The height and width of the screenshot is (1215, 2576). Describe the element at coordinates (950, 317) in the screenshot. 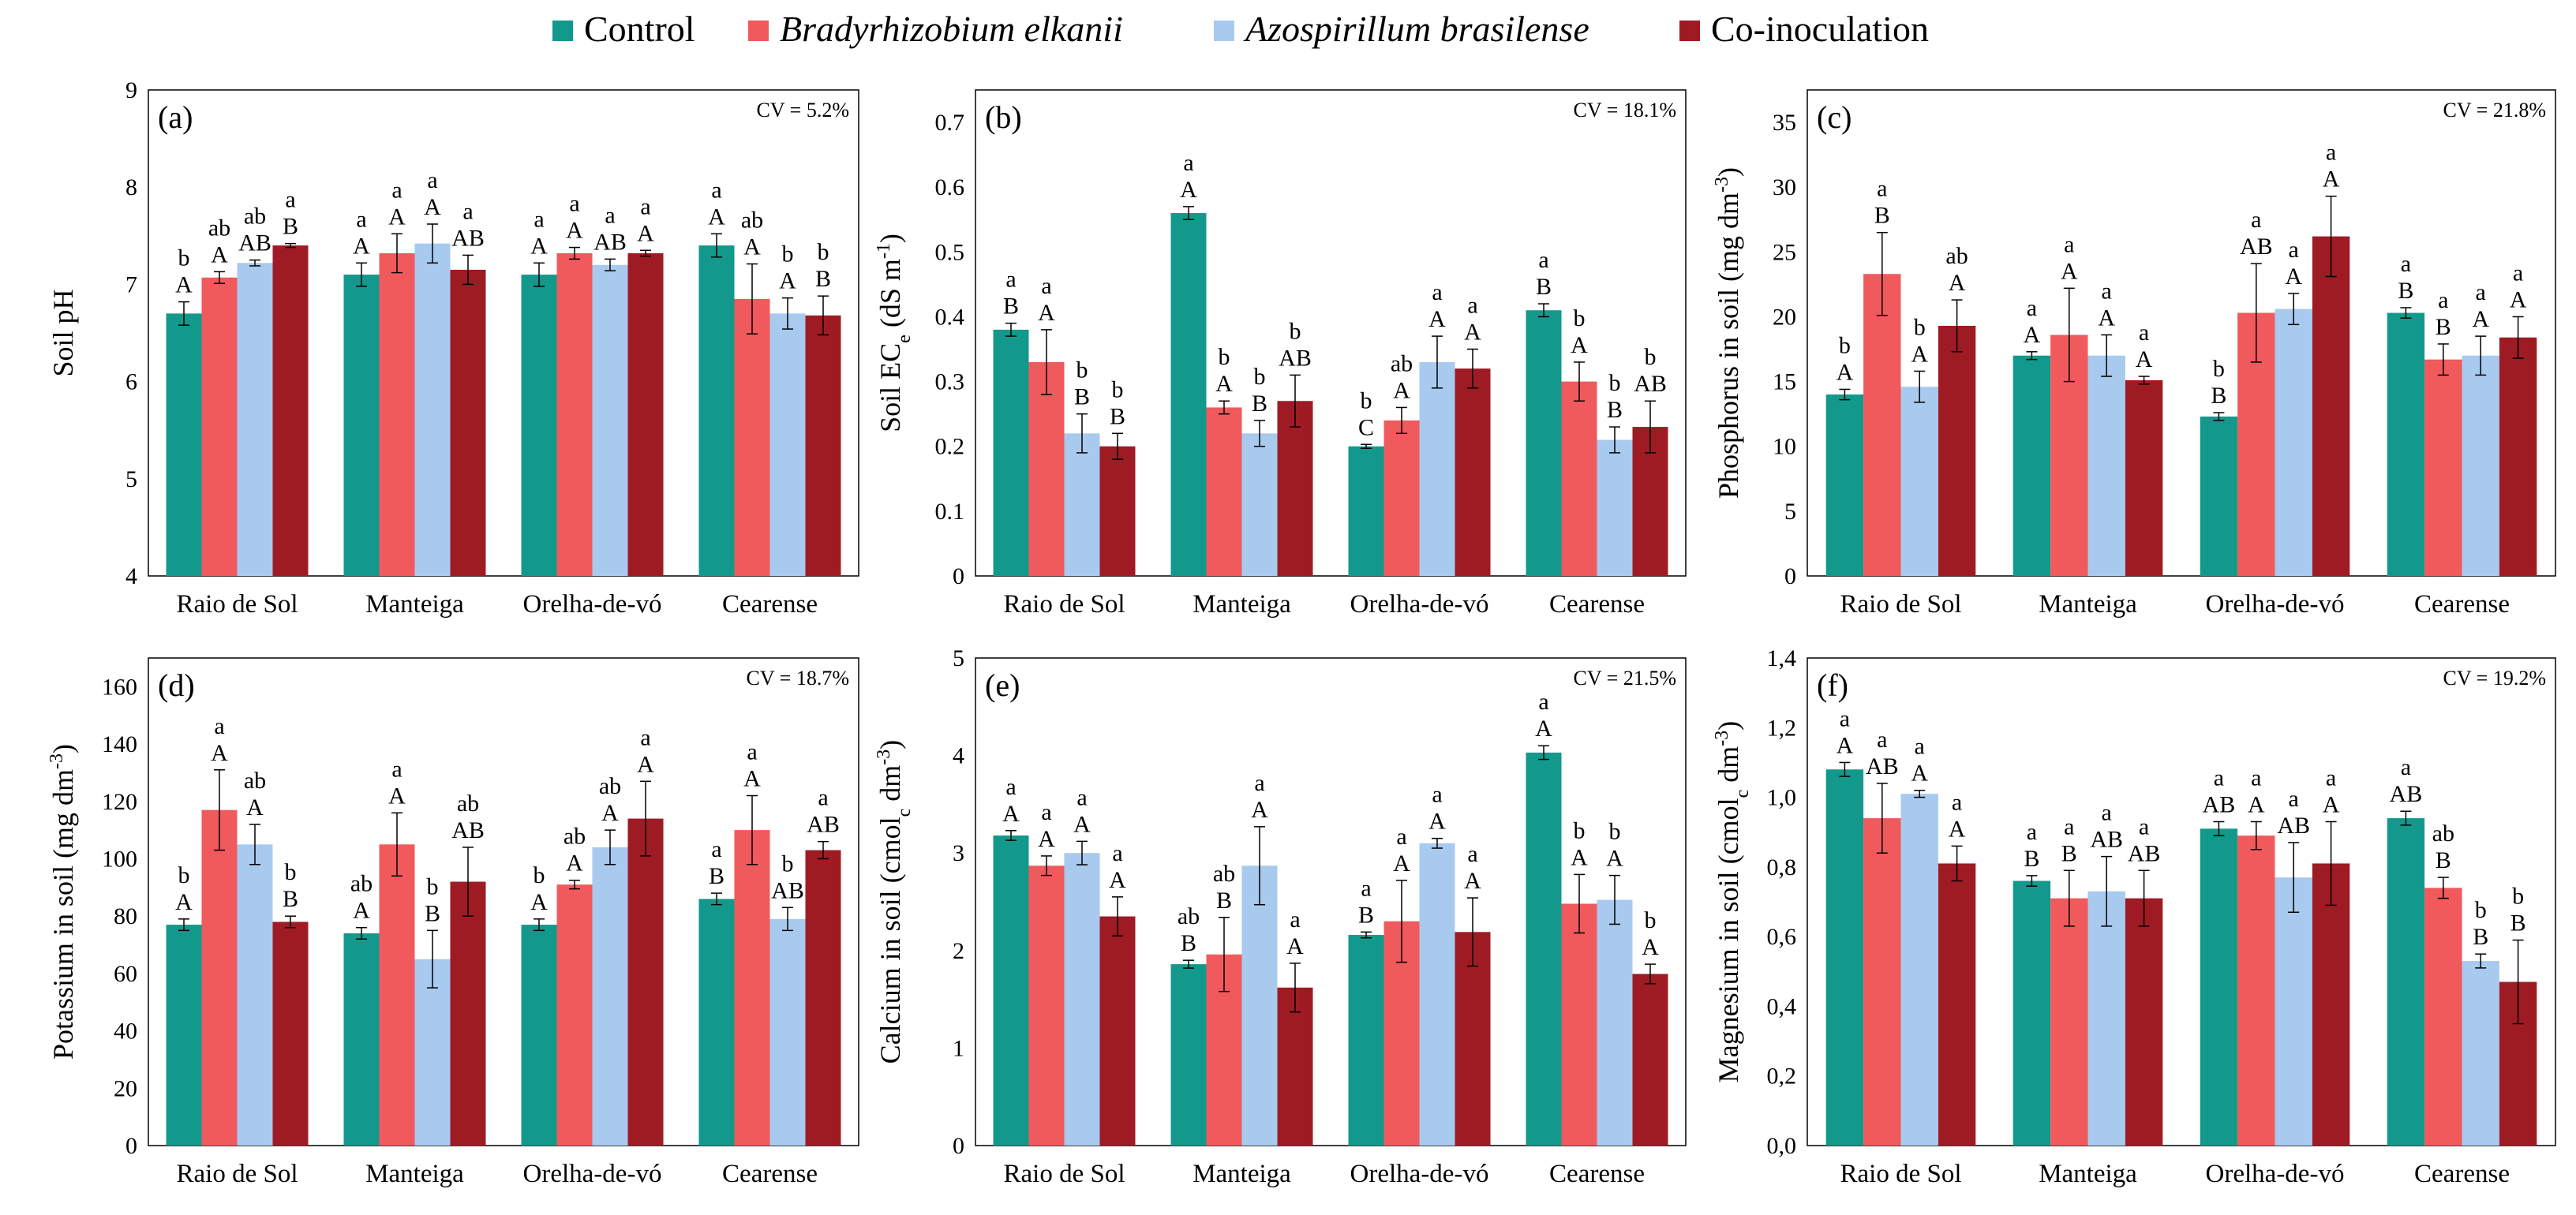

I see `y-tick-label: 0.4` at that location.